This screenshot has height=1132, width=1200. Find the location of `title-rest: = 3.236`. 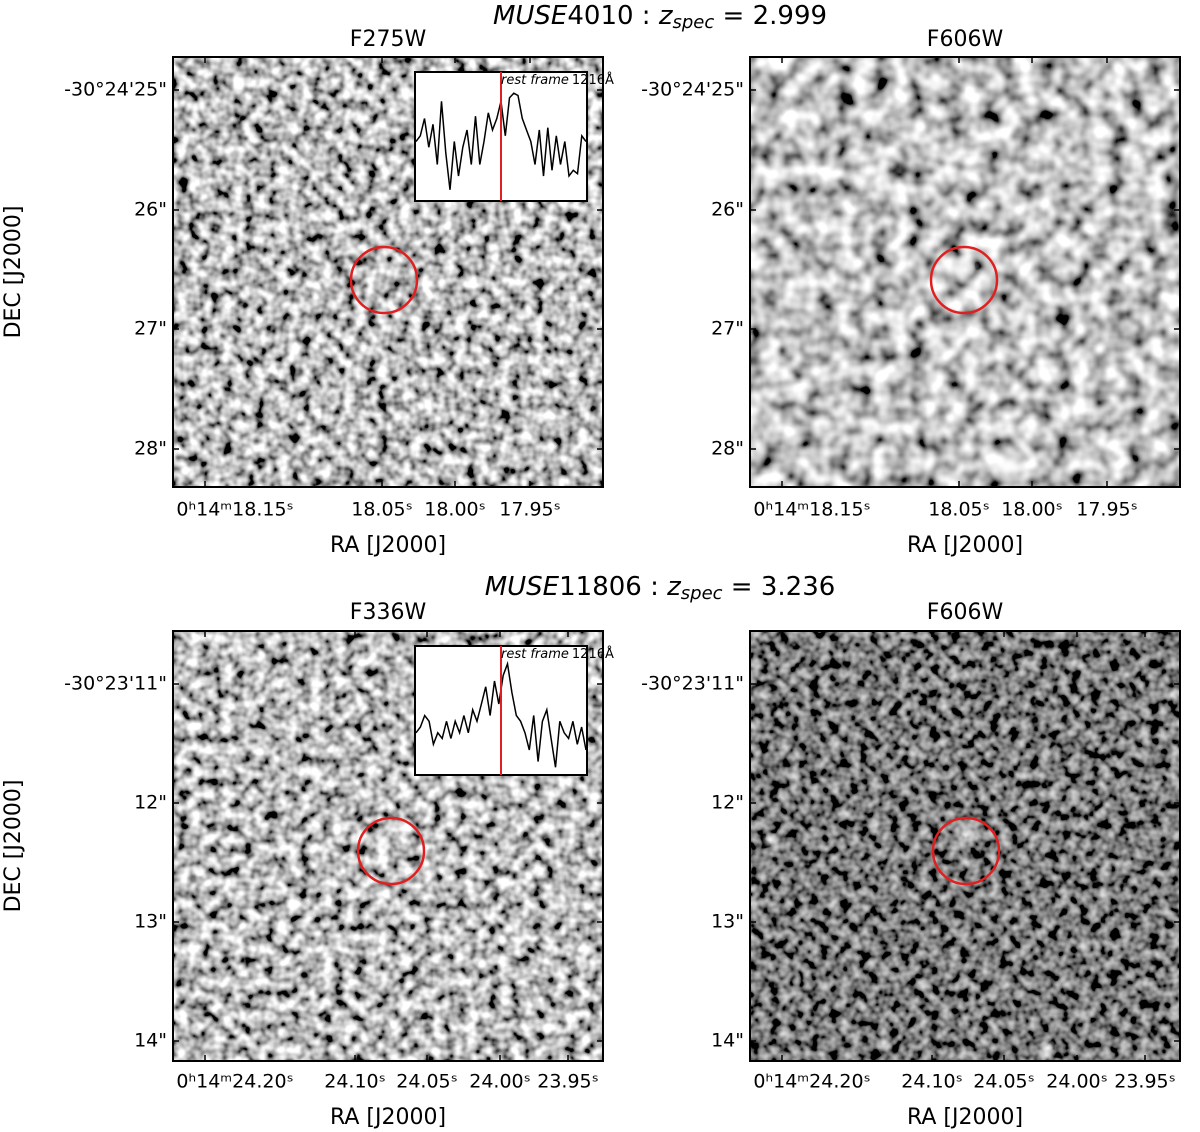

title-rest: = 3.236 is located at coordinates (779, 587).